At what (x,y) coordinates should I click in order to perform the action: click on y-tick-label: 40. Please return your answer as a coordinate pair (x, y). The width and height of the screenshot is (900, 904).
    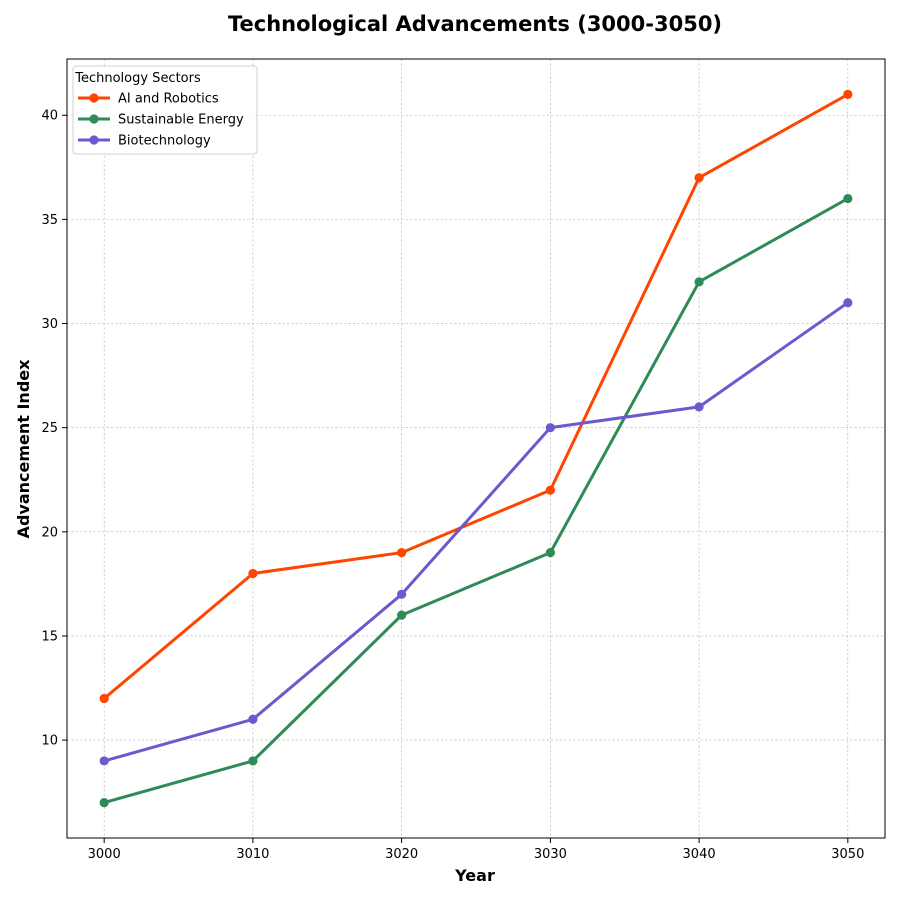
    Looking at the image, I should click on (49, 116).